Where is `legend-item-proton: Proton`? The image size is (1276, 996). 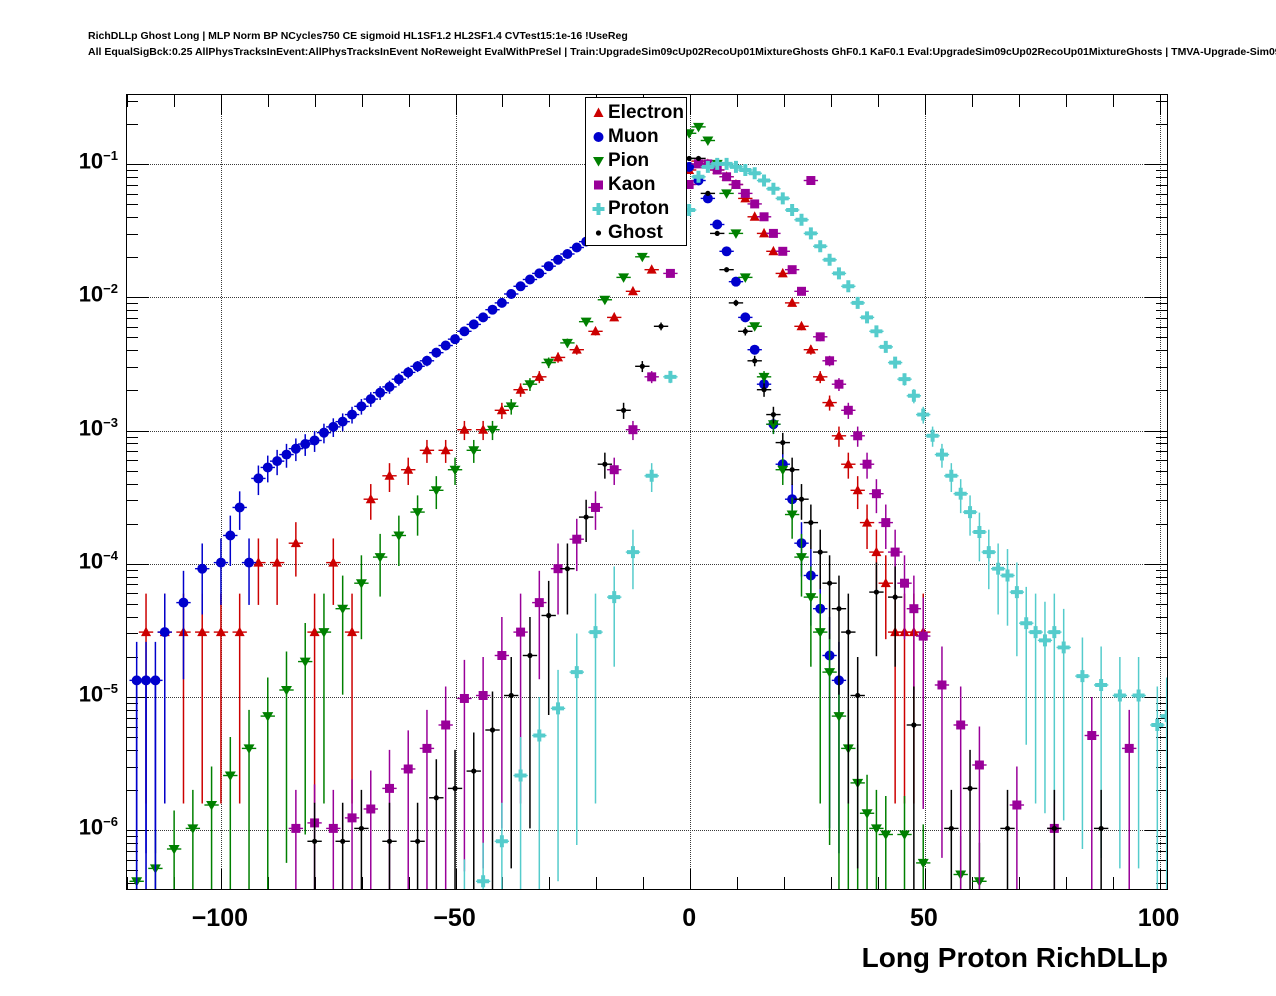
legend-item-proton: Proton is located at coordinates (638, 208).